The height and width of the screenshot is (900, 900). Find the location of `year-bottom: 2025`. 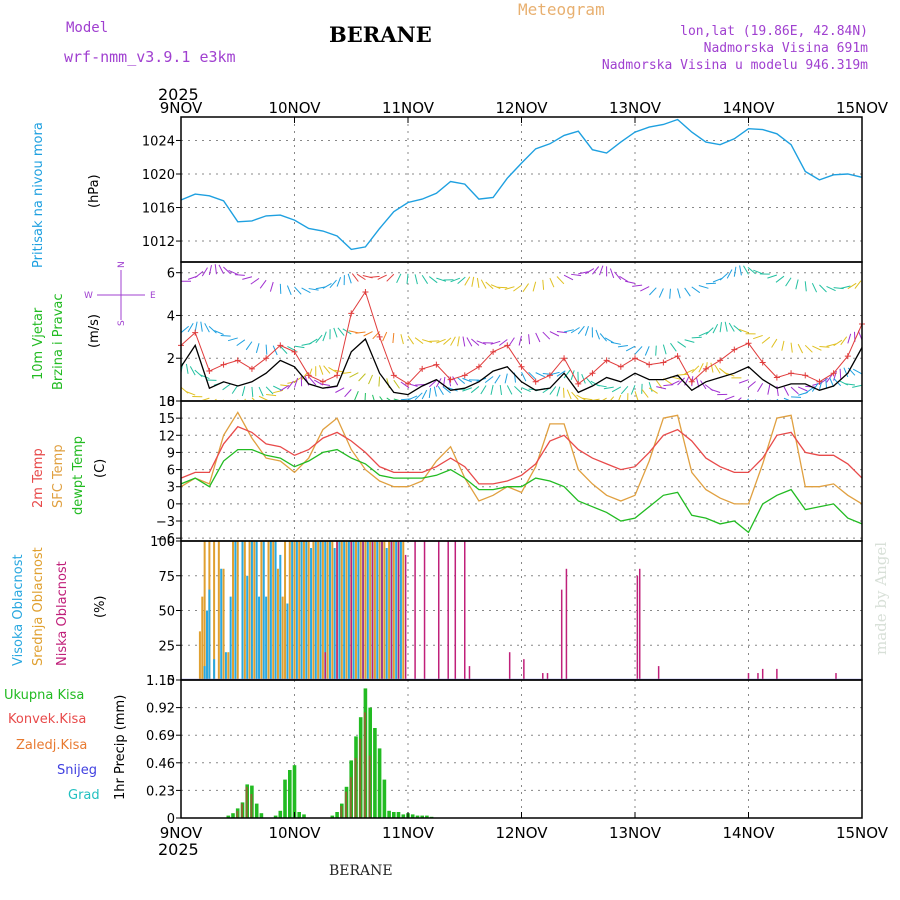

year-bottom: 2025 is located at coordinates (178, 849).